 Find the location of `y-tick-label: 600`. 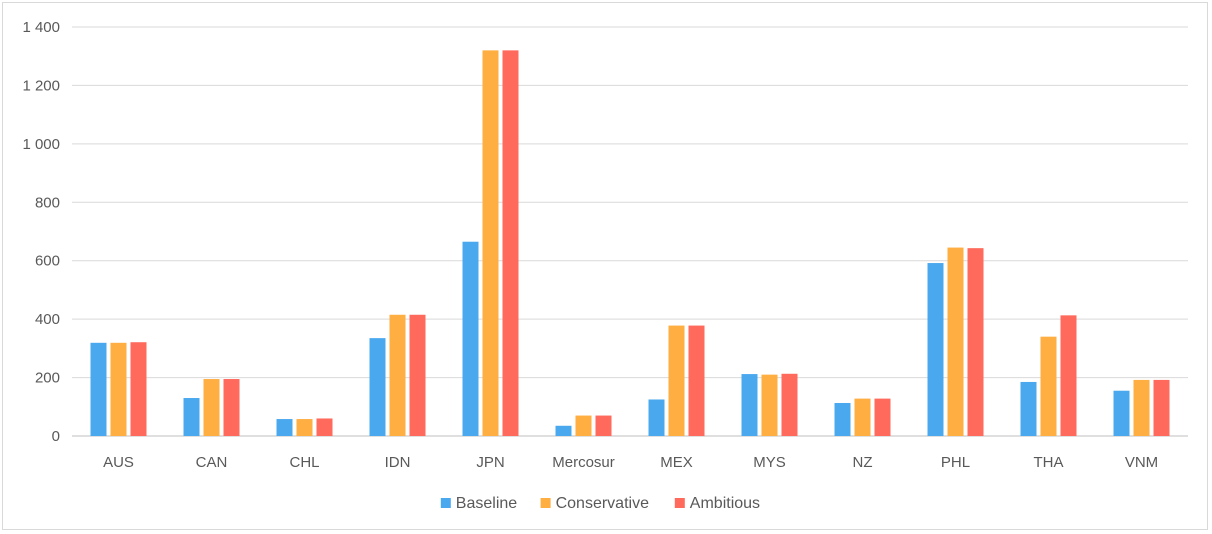

y-tick-label: 600 is located at coordinates (47, 261).